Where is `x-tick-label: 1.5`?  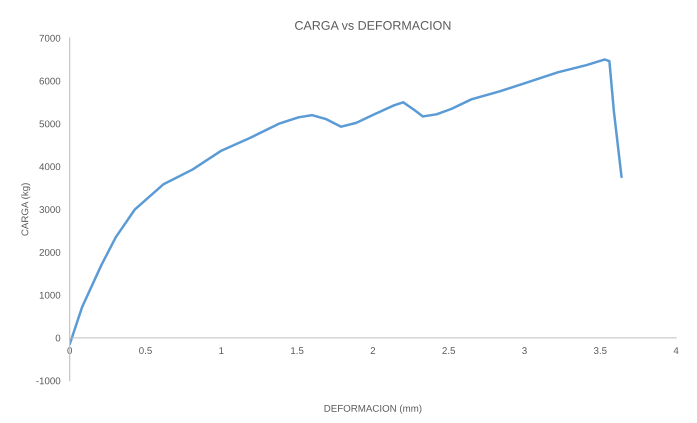
x-tick-label: 1.5 is located at coordinates (297, 350).